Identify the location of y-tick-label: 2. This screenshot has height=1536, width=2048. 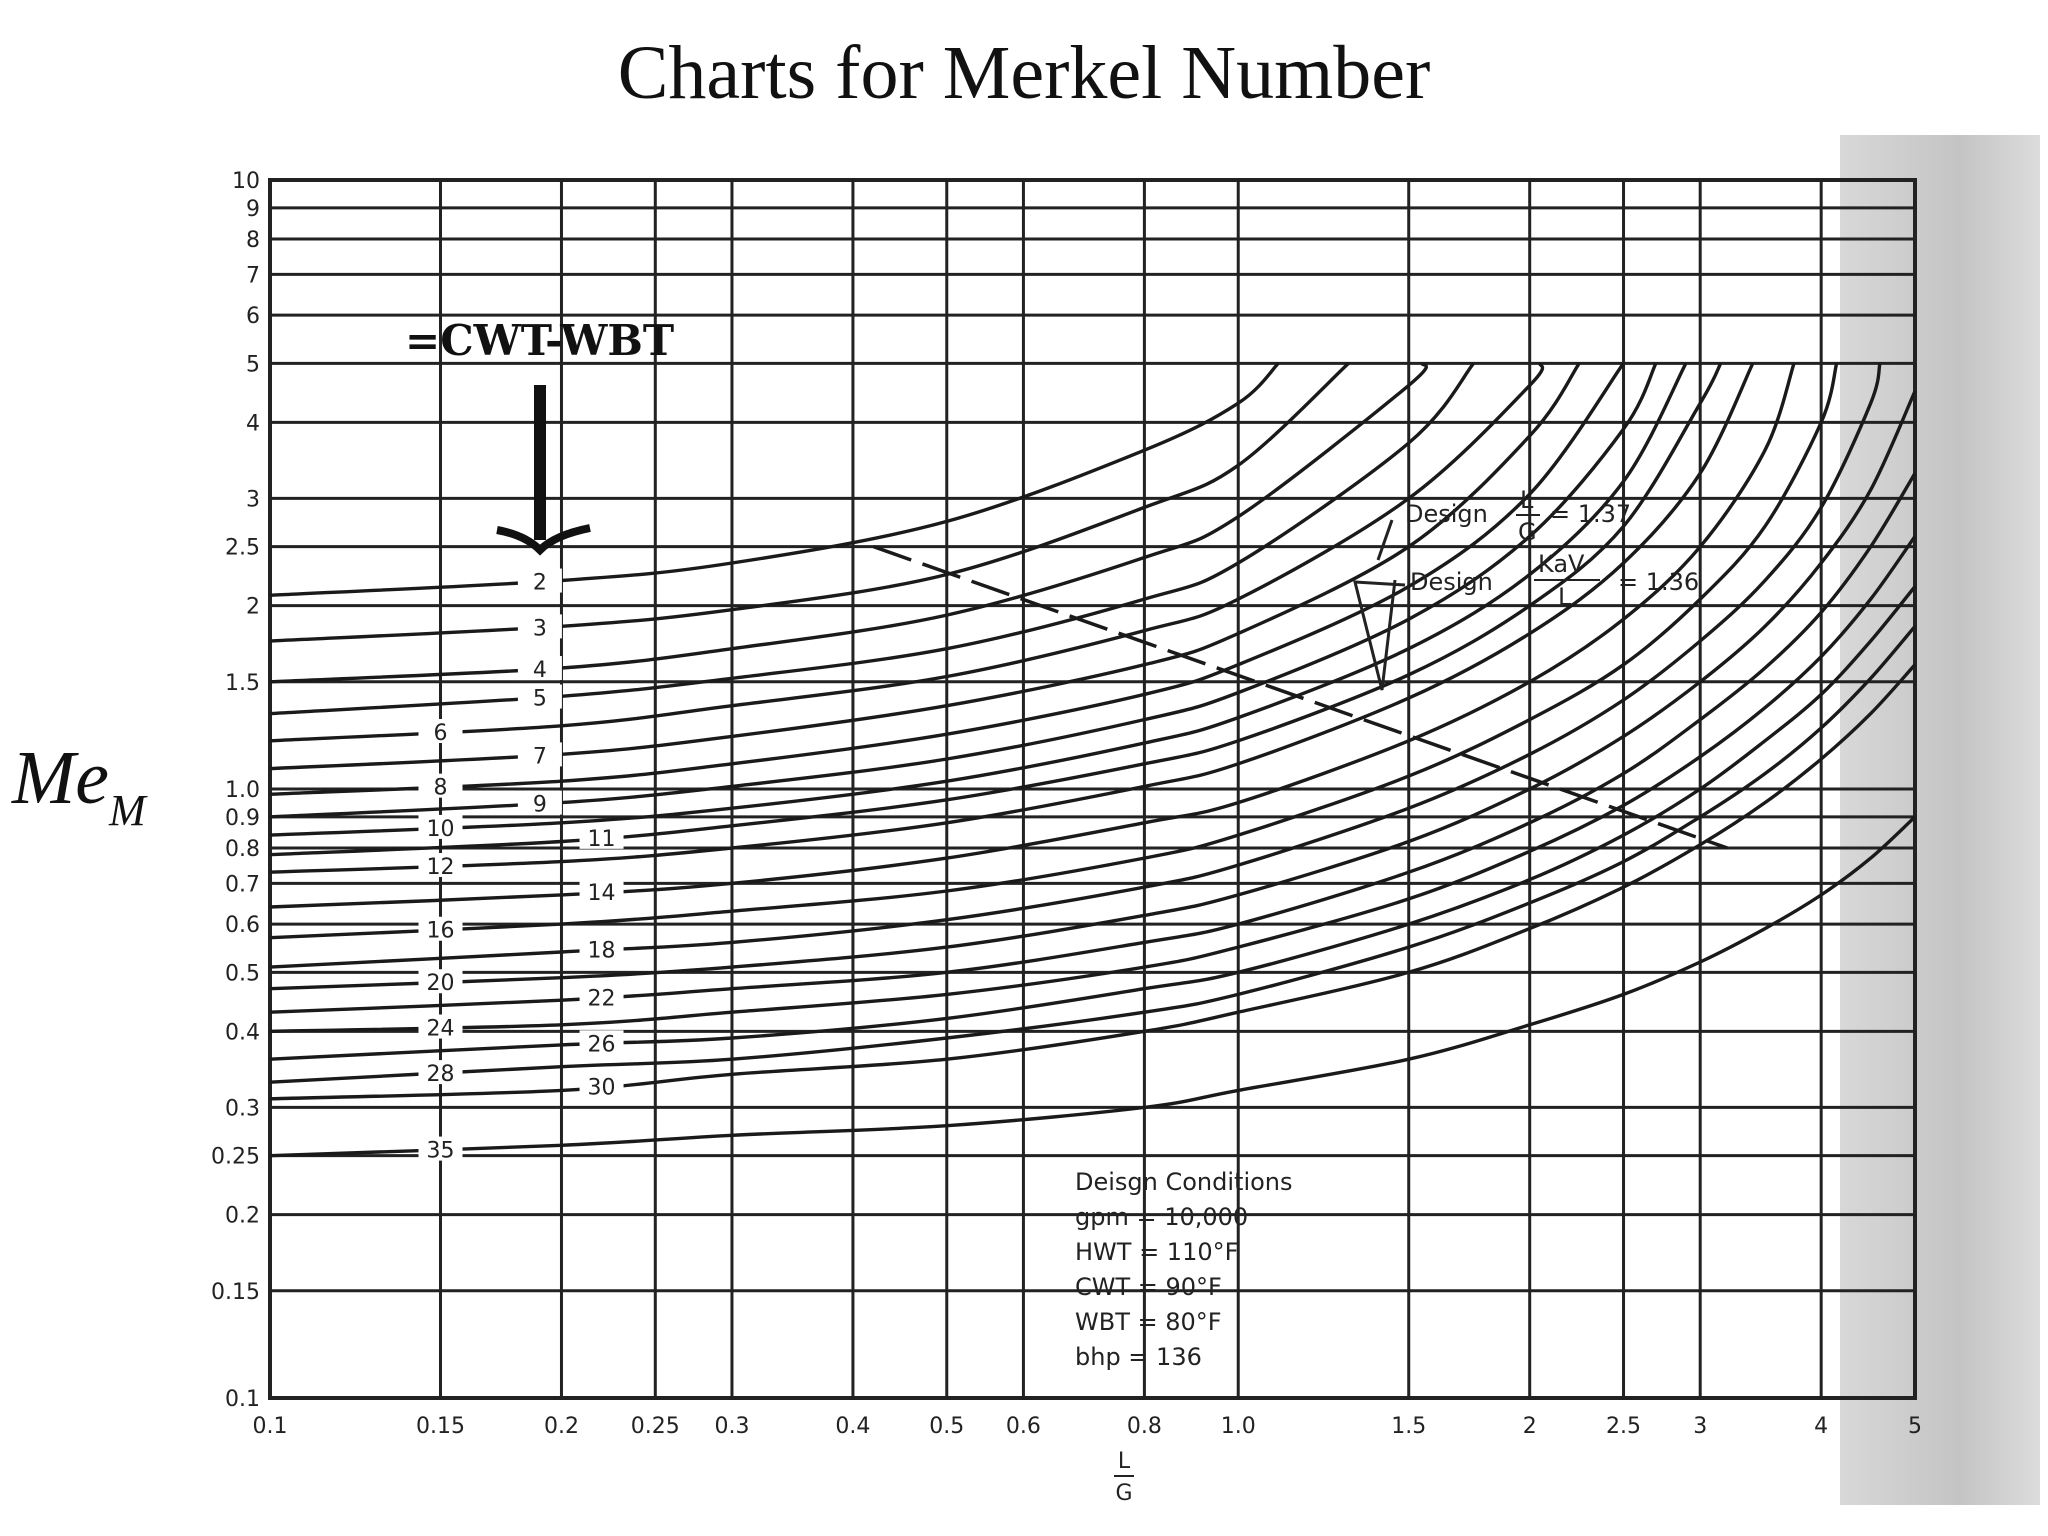
(253, 607).